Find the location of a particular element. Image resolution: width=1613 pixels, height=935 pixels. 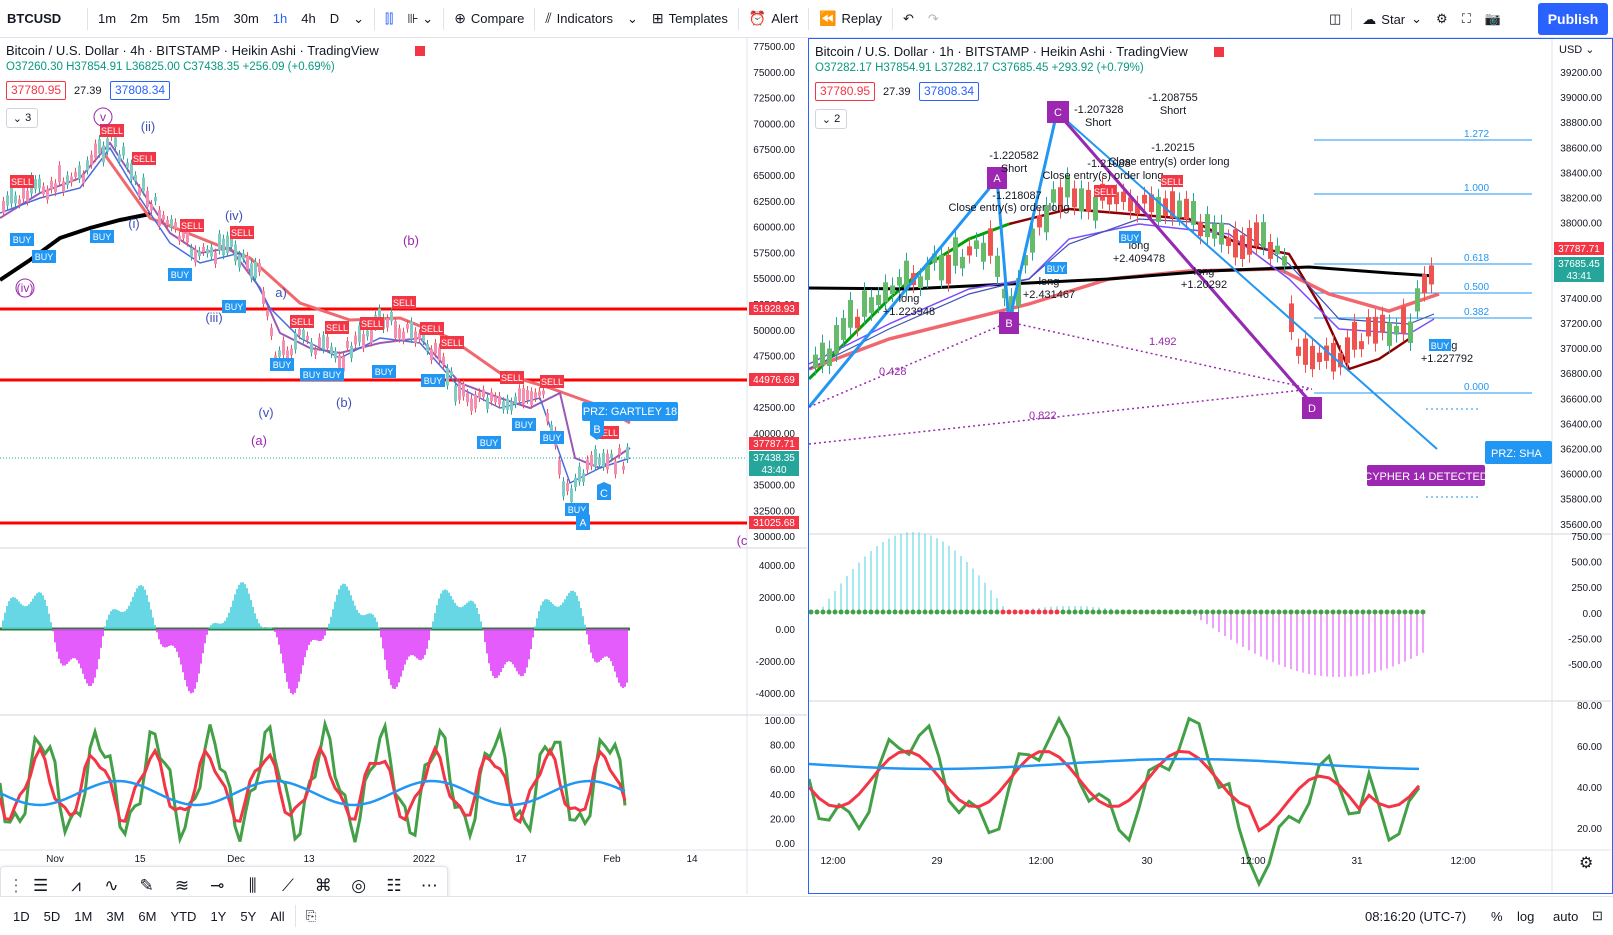

position-icon: ☷ is located at coordinates (394, 885).